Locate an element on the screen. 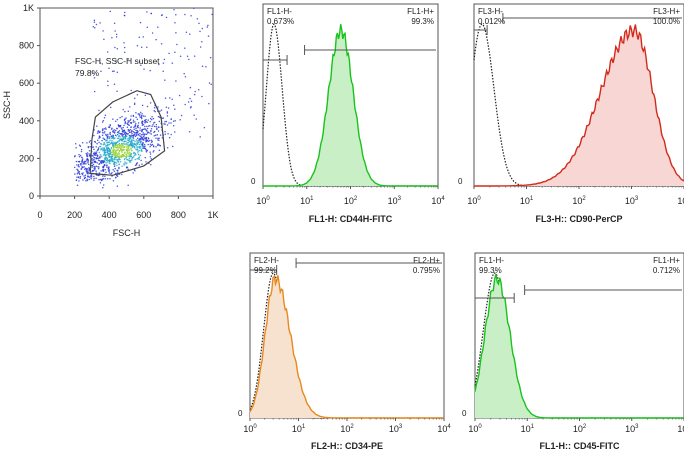 The height and width of the screenshot is (451, 684). histogram-sample-curve is located at coordinates (578, 105).